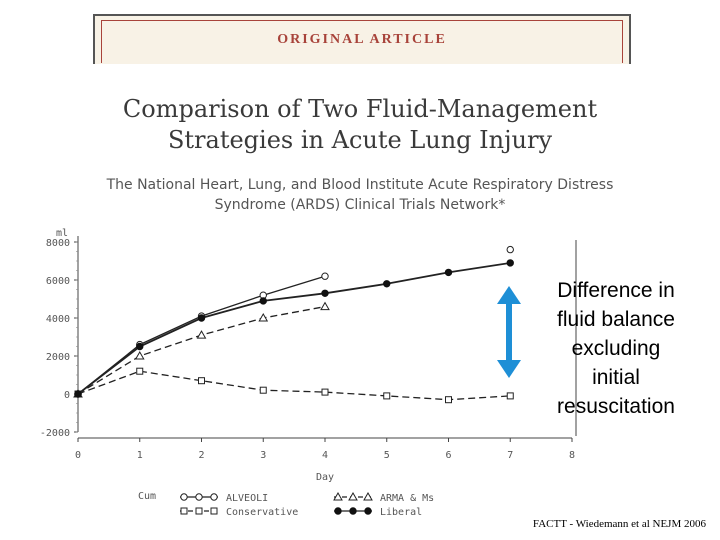 The height and width of the screenshot is (540, 720). Describe the element at coordinates (619, 524) in the screenshot. I see `citation: FACTT - Wiedemann et al NEJM 2006` at that location.